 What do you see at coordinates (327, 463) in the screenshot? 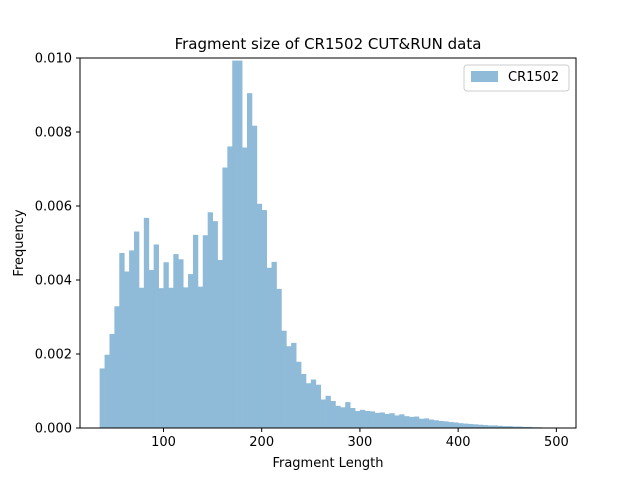
I see `x-axis-label: Fragment Length` at bounding box center [327, 463].